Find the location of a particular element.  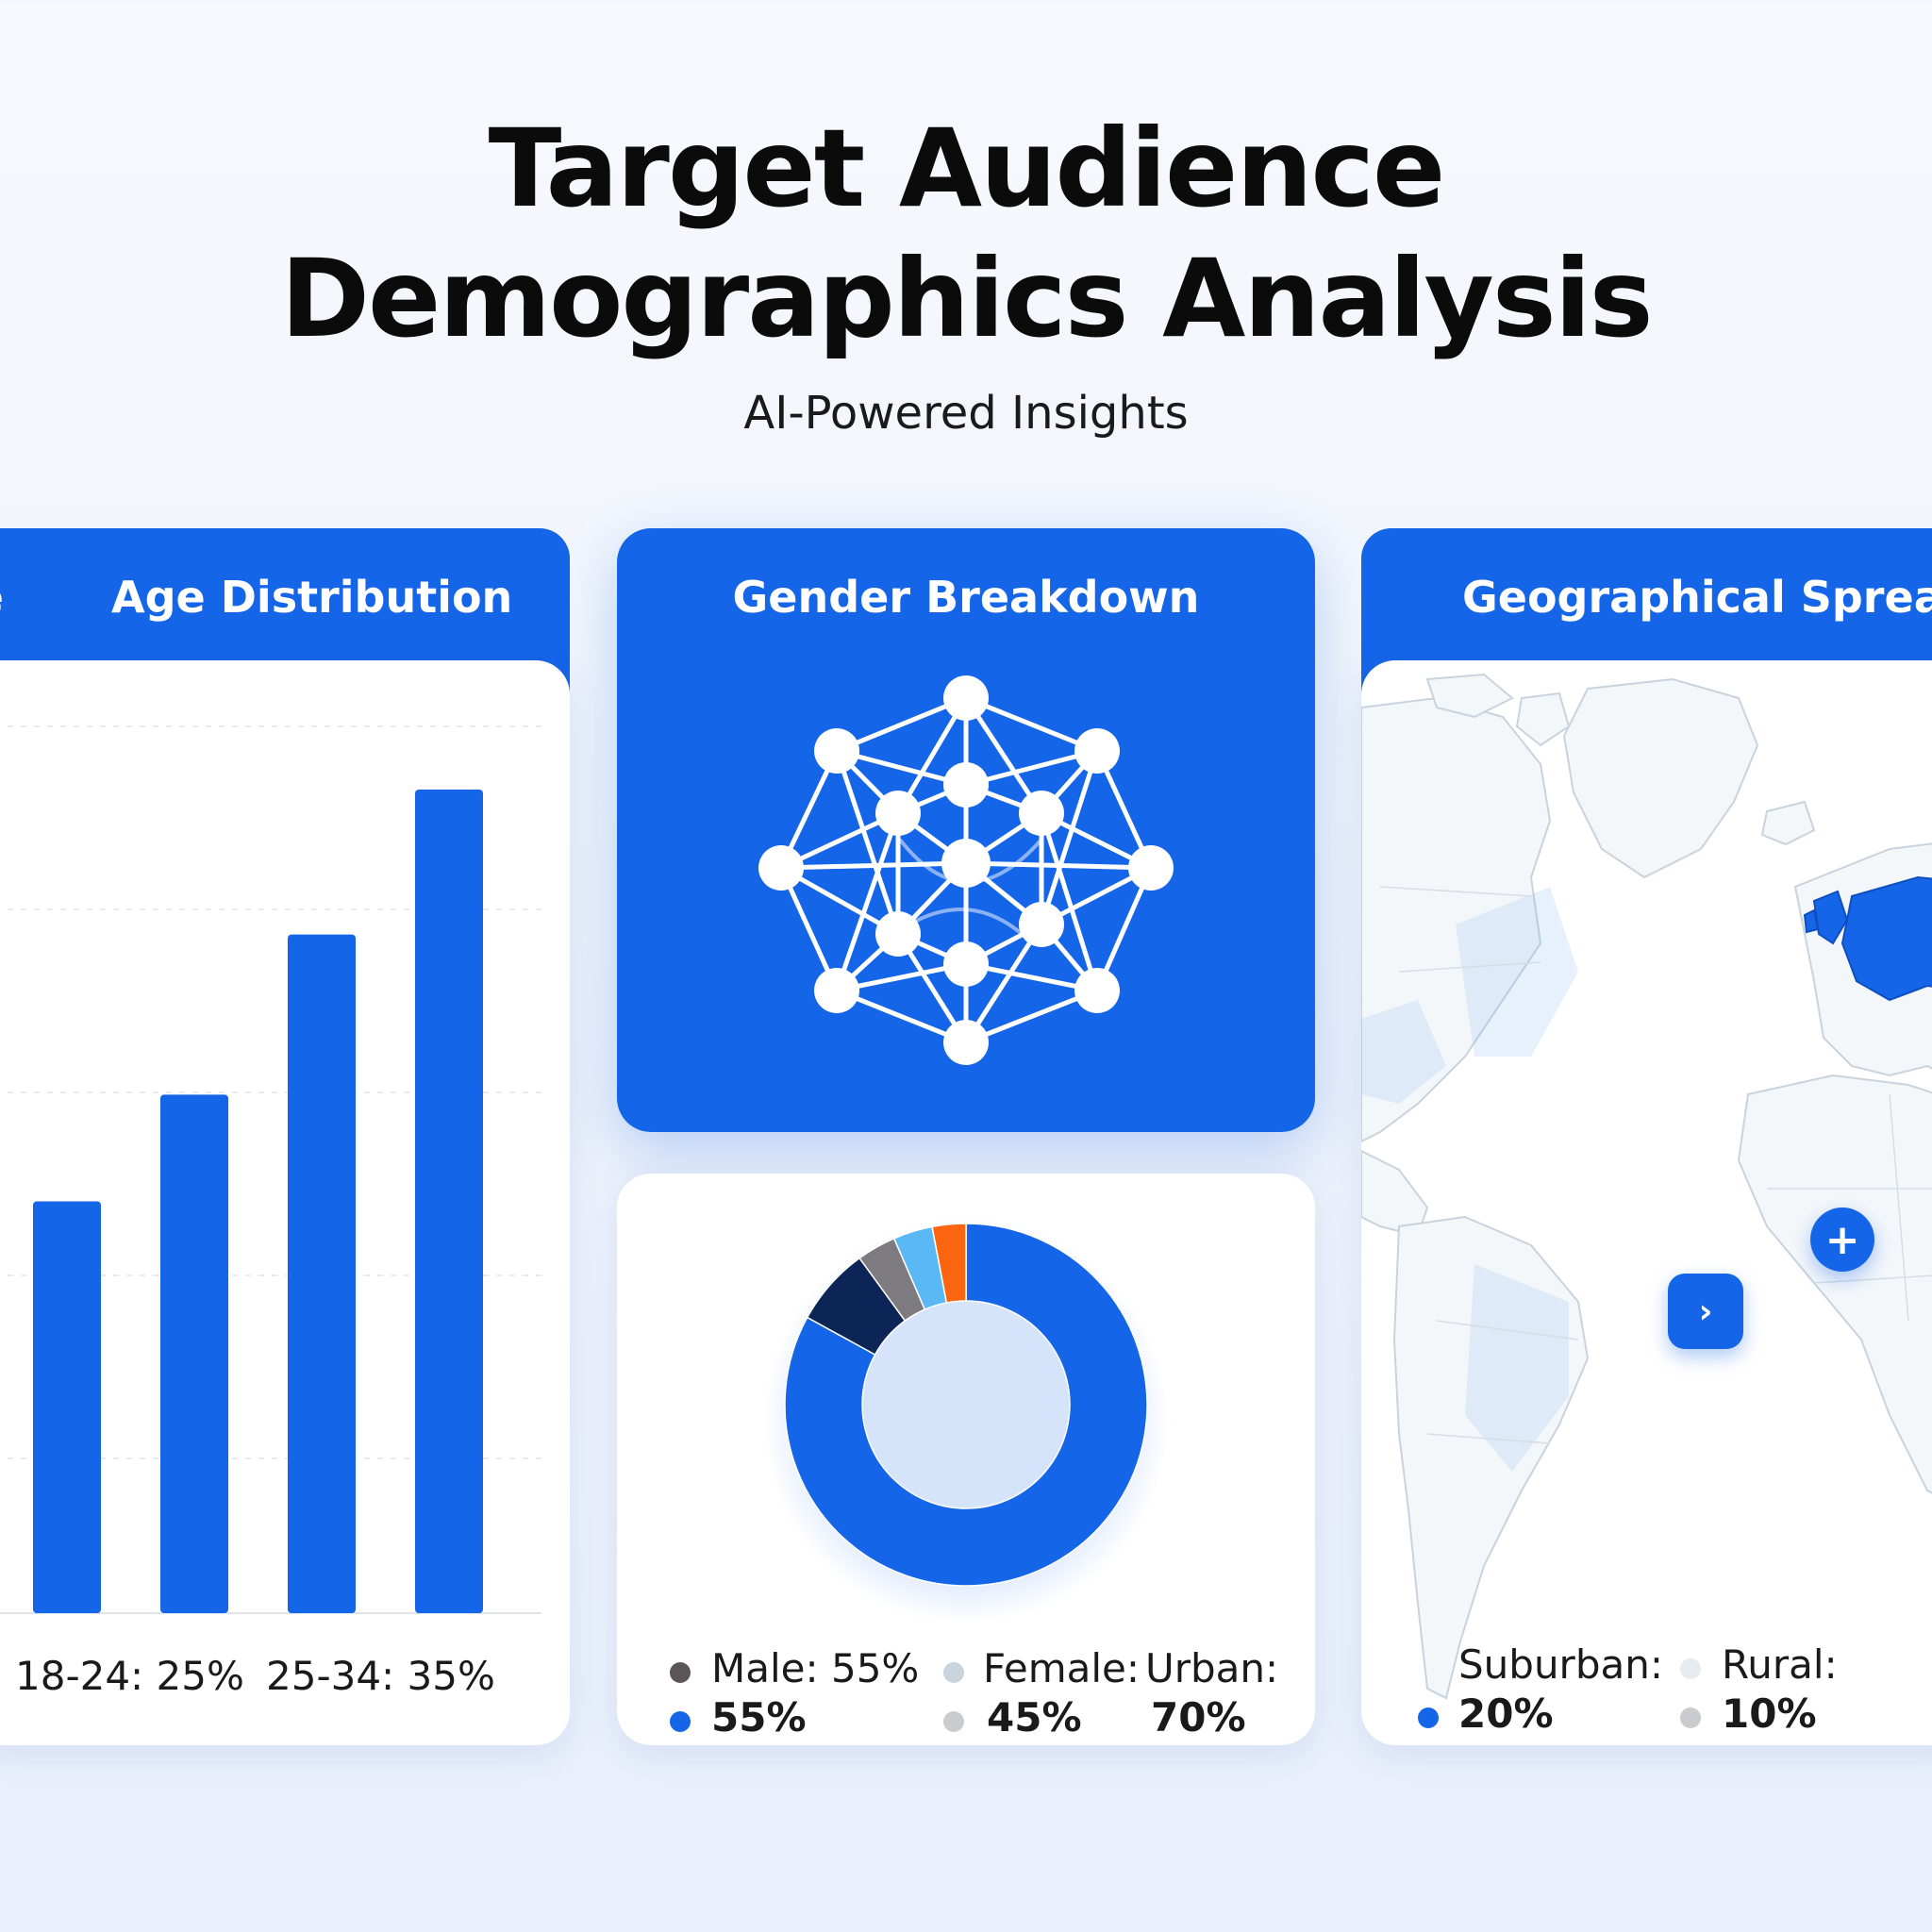

bar-C is located at coordinates (322, 1273).